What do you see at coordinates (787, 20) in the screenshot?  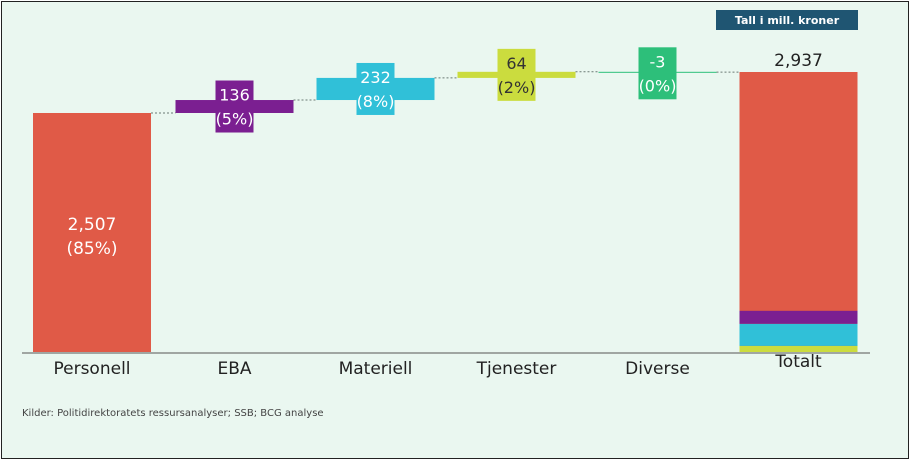 I see `unit-badge: Tall i mill. kroner` at bounding box center [787, 20].